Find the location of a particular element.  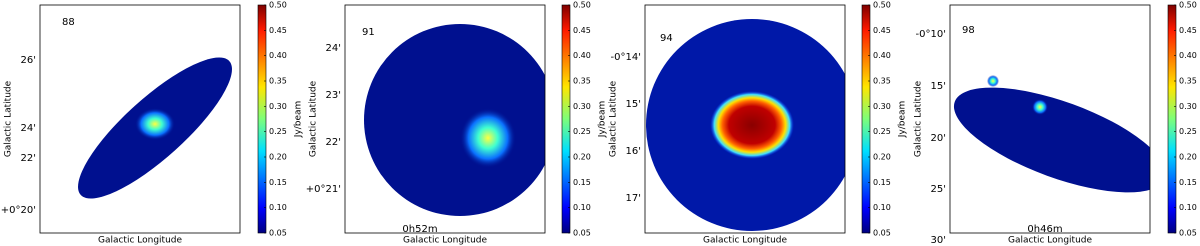

y-tick-label: +0°21' is located at coordinates (323, 189).